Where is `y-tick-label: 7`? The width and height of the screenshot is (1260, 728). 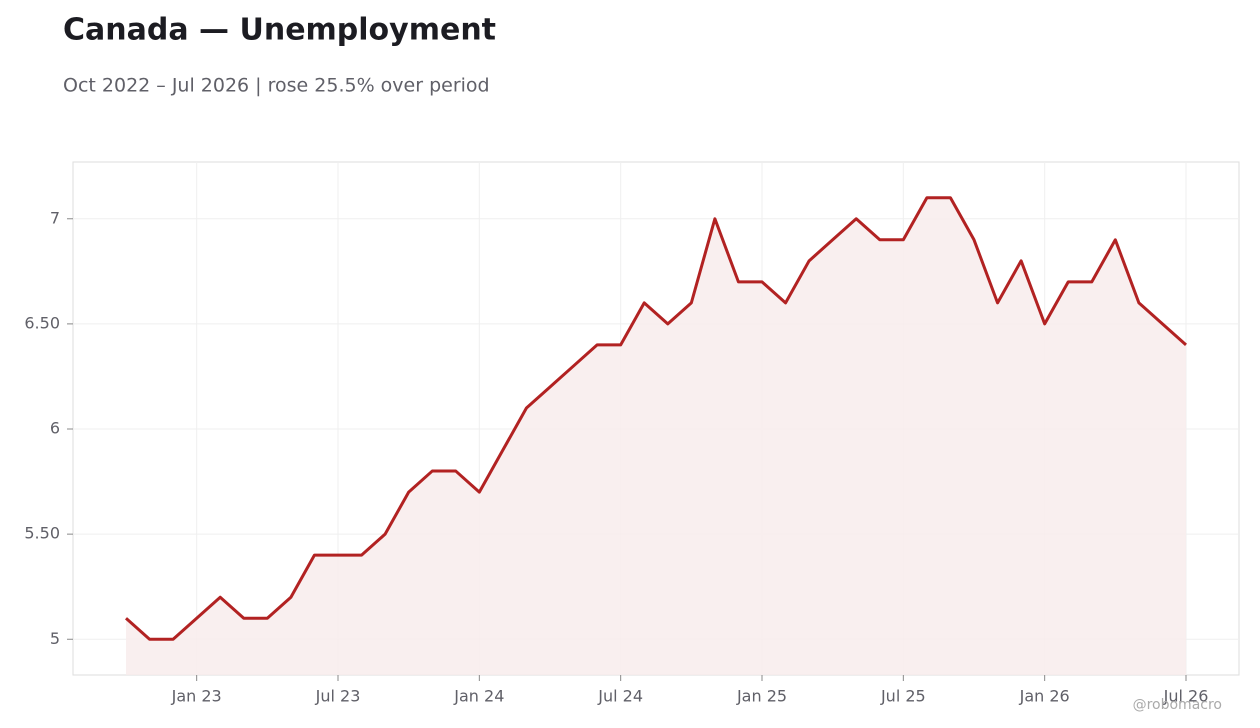 y-tick-label: 7 is located at coordinates (55, 217).